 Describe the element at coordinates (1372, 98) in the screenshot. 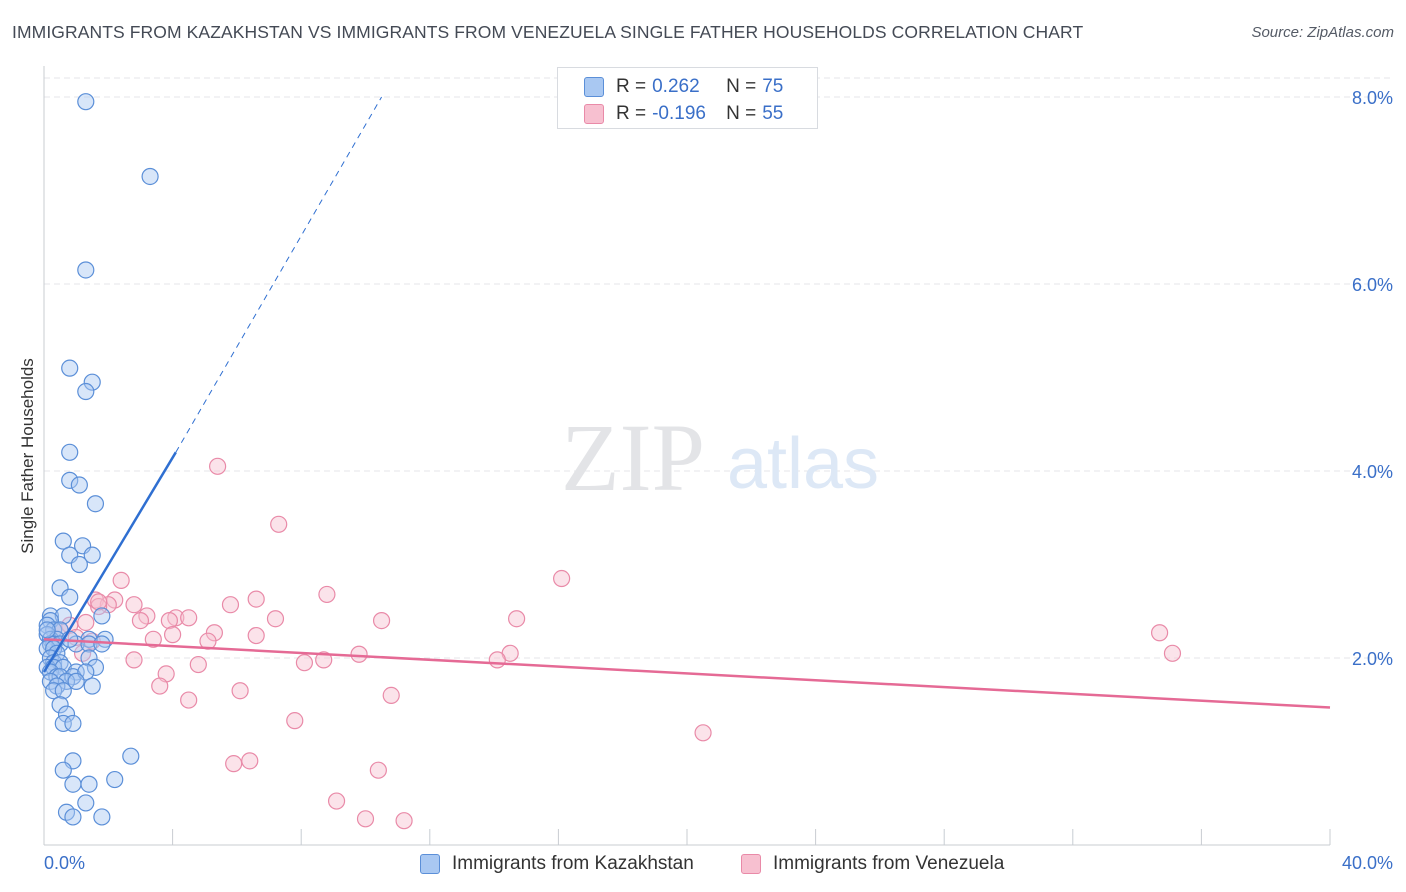

I see `y-tick-label-3: 8.0%` at that location.